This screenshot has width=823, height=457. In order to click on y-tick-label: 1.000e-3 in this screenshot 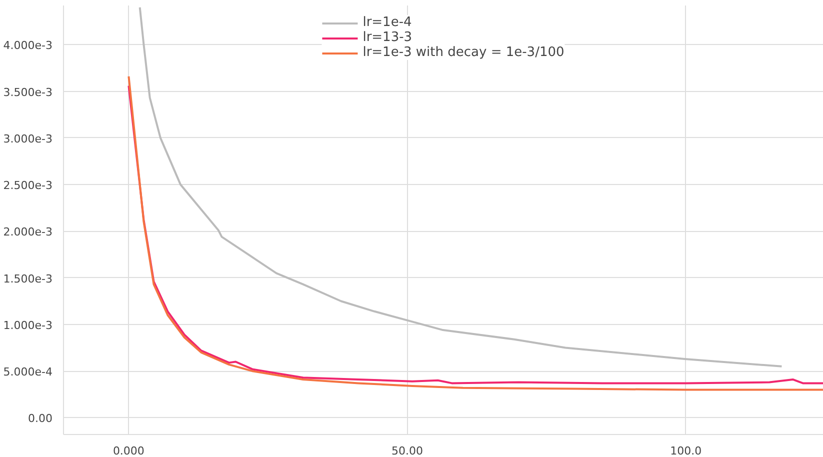, I will do `click(28, 325)`.